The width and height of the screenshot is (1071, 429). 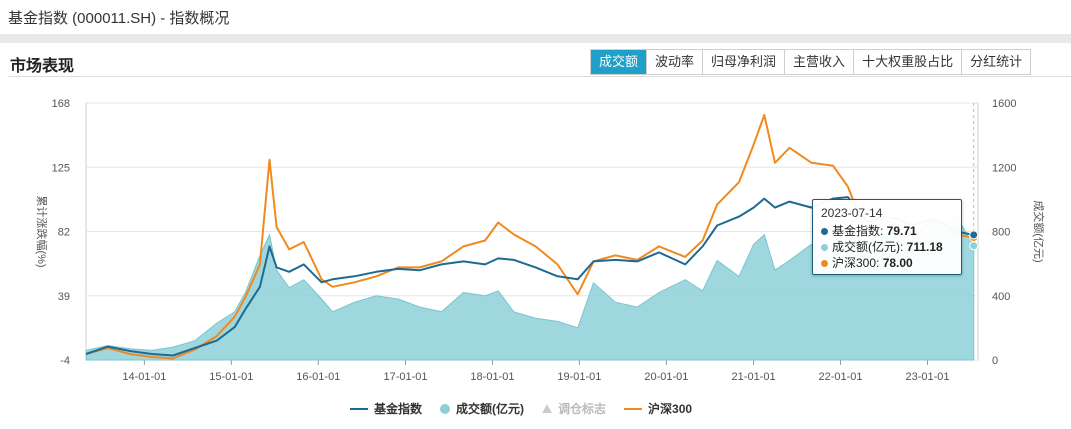 I want to click on tooltip-index-dot, so click(x=824, y=232).